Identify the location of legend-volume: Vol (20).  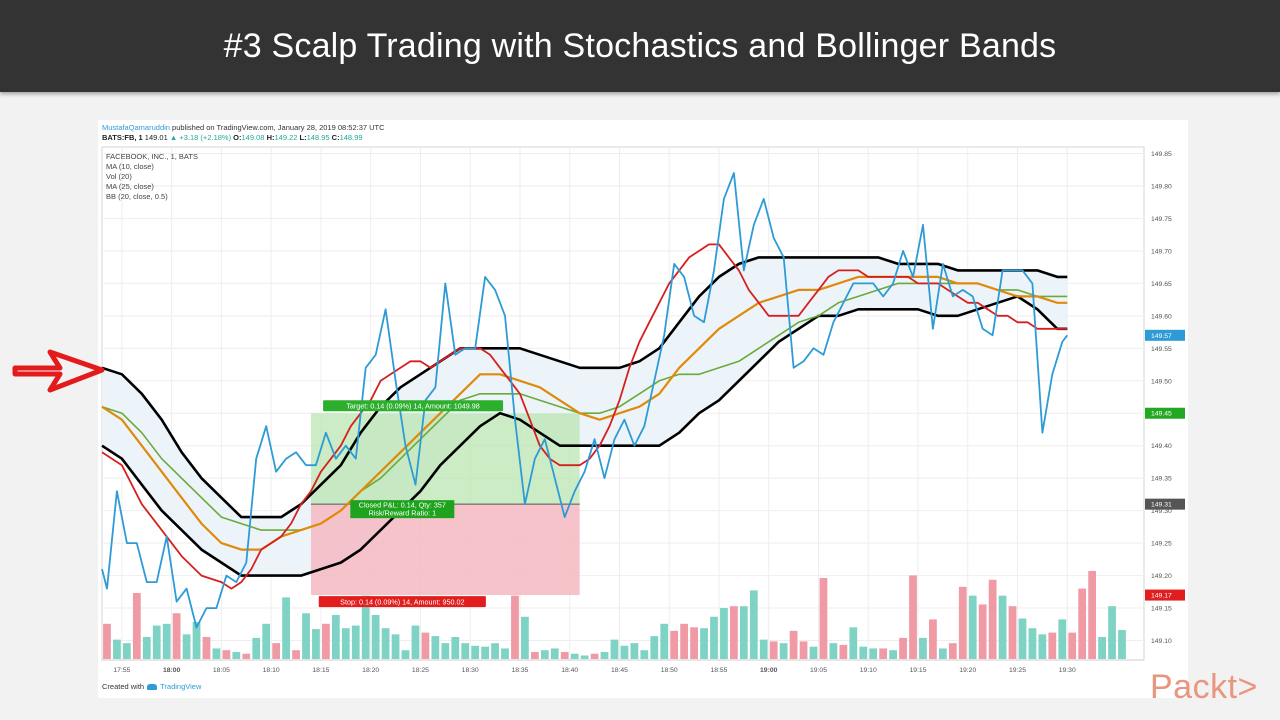
(119, 176).